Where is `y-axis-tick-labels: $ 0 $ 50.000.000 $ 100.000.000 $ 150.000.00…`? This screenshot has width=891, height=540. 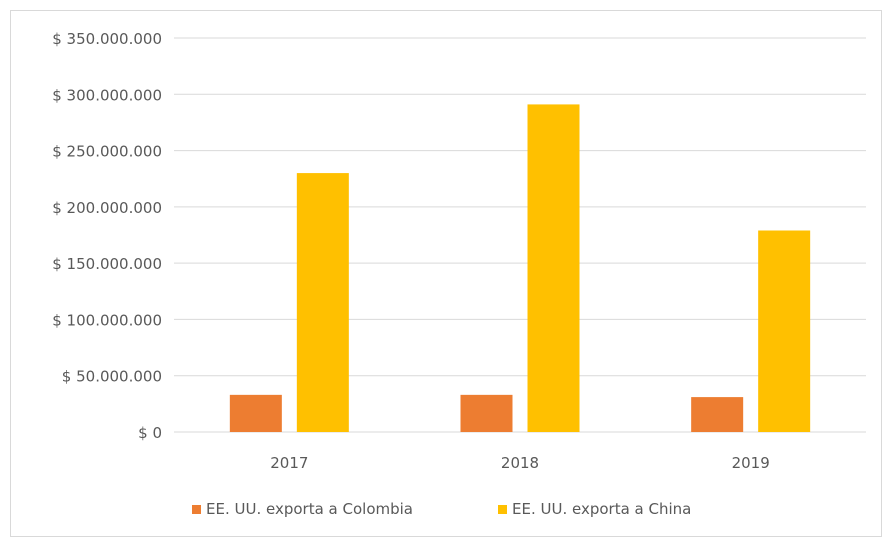
y-axis-tick-labels: $ 0 $ 50.000.000 $ 100.000.000 $ 150.000.00… is located at coordinates (107, 236).